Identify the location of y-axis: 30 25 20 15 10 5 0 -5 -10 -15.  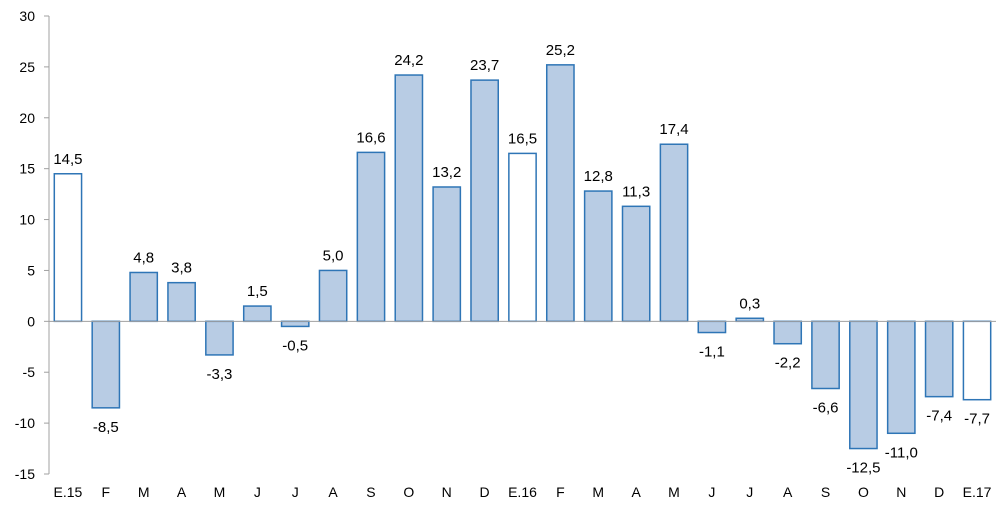
(32, 245).